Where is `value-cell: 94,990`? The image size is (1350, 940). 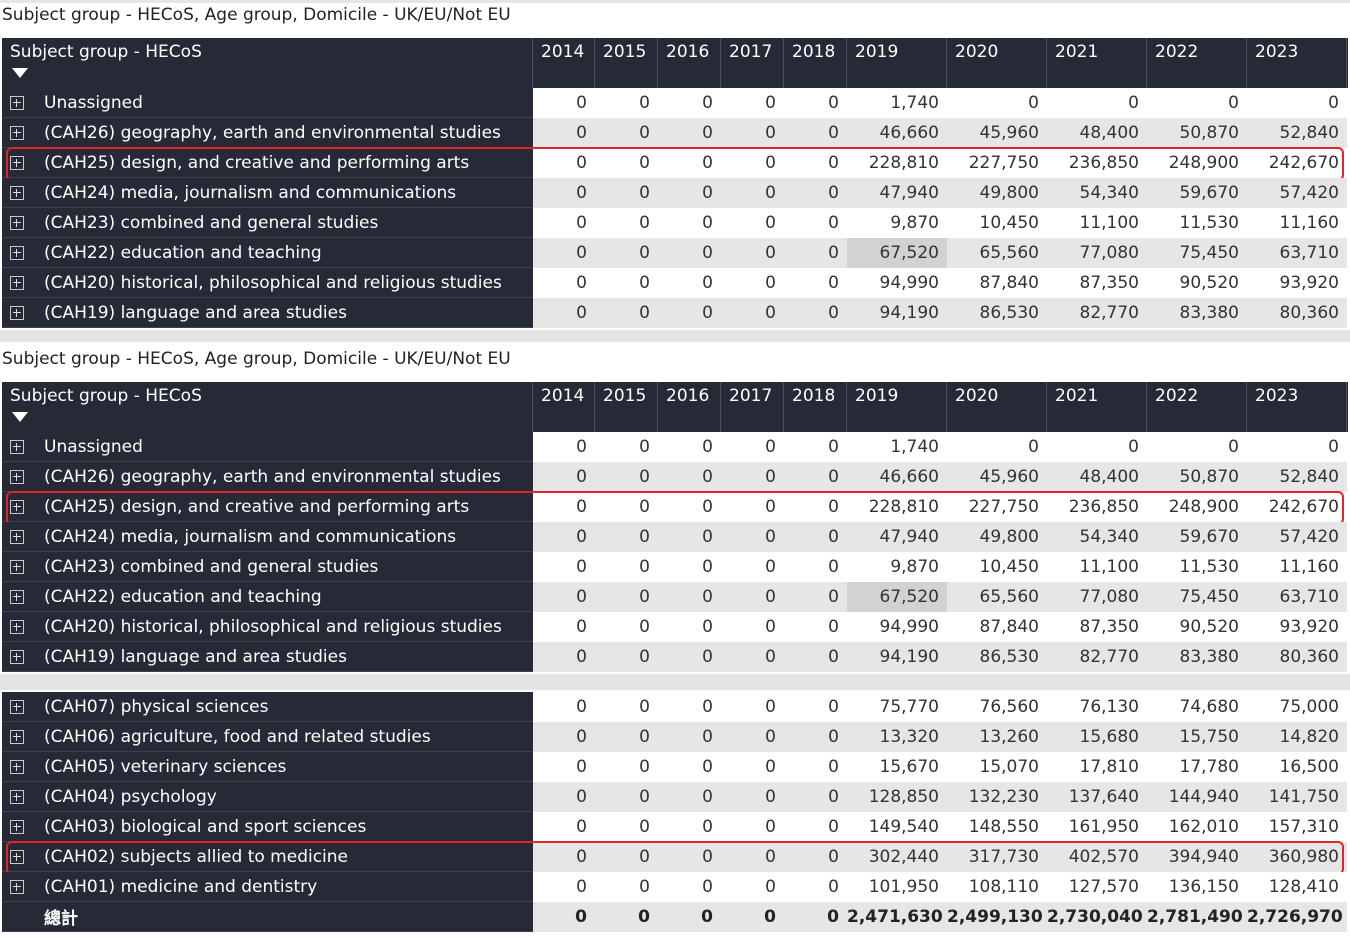
value-cell: 94,990 is located at coordinates (897, 283).